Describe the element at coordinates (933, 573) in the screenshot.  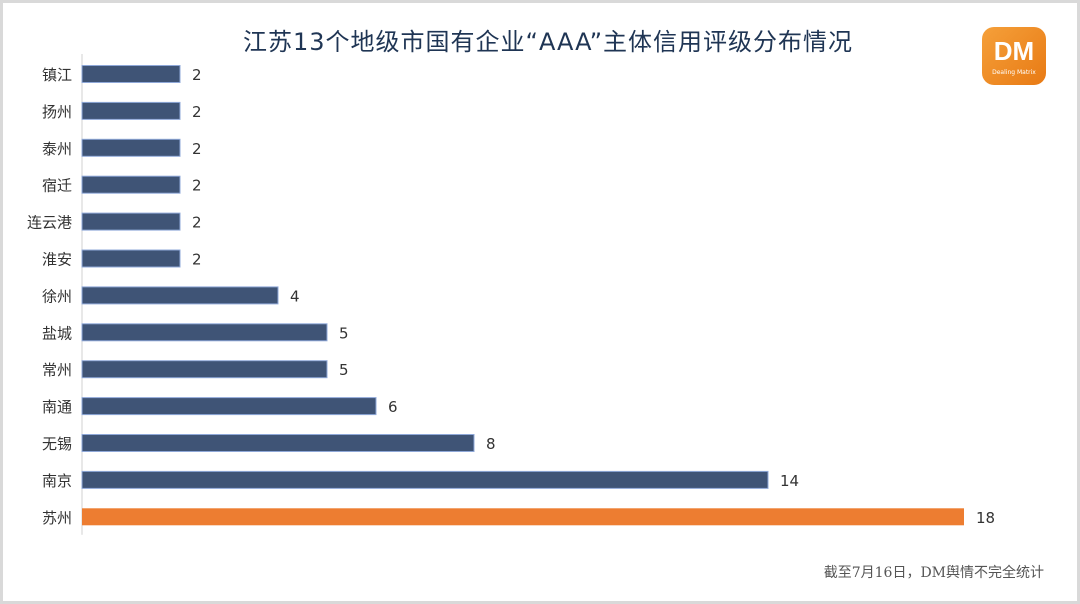
I see `footer-note: 截至7月16日，DM舆情不完全统计` at that location.